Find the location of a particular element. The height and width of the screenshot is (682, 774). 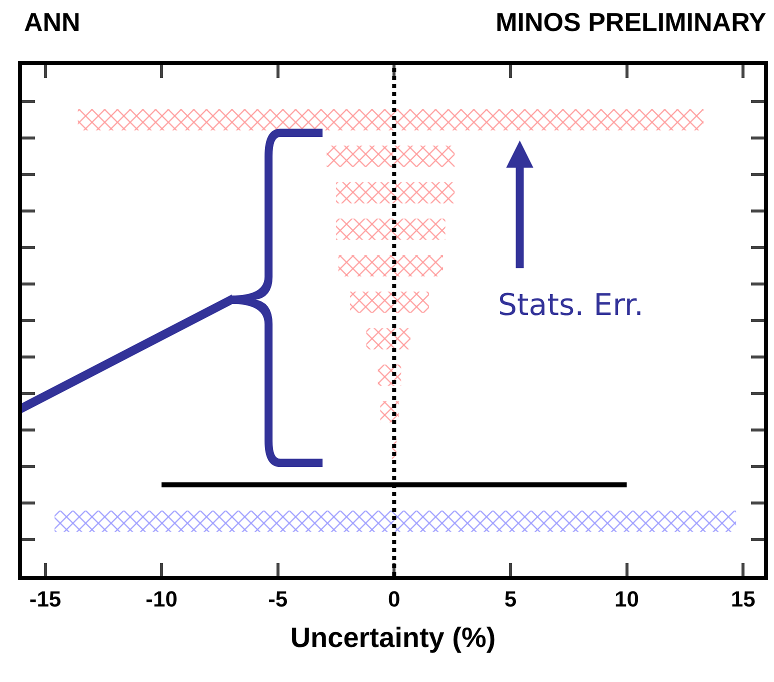

text: ANN is located at coordinates (52, 22).